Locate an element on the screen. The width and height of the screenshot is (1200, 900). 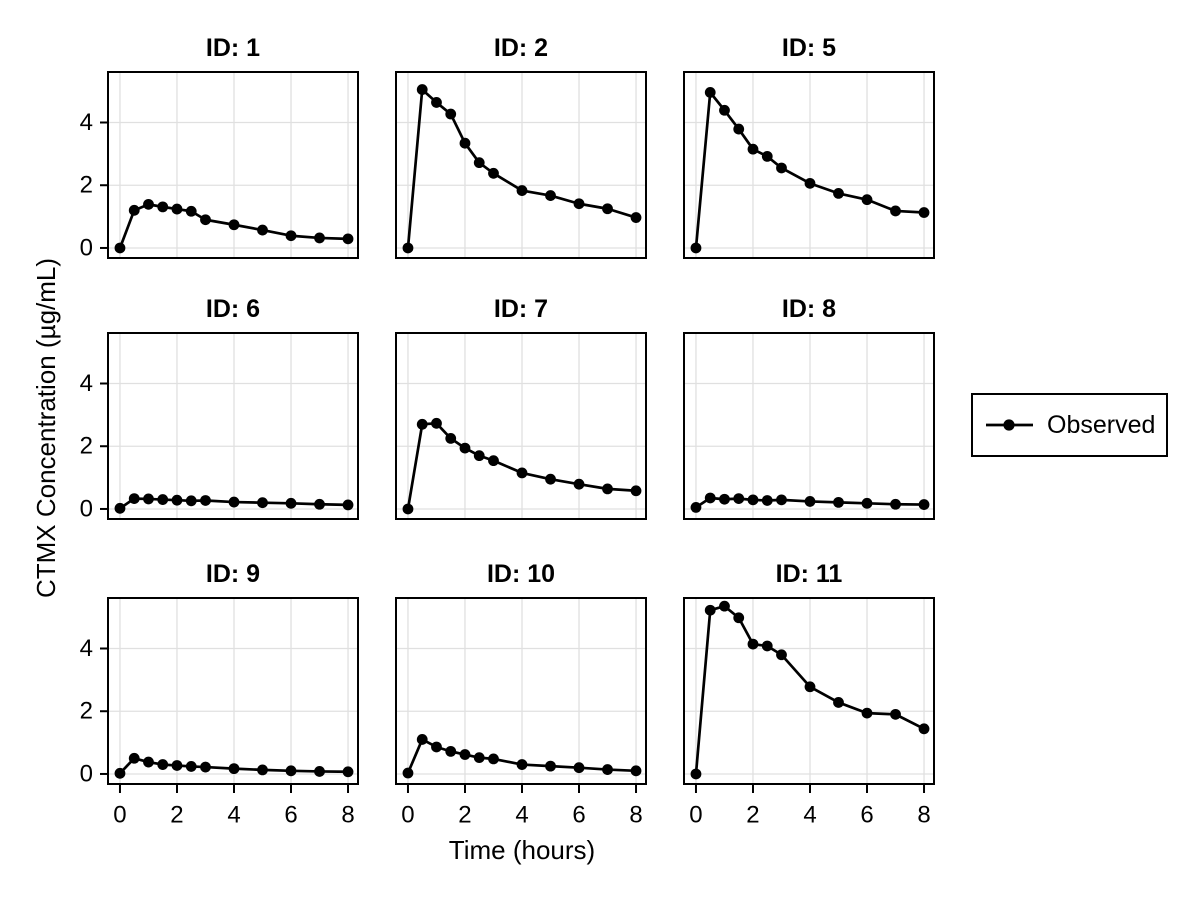
facet-title: ID: 7 is located at coordinates (521, 309).